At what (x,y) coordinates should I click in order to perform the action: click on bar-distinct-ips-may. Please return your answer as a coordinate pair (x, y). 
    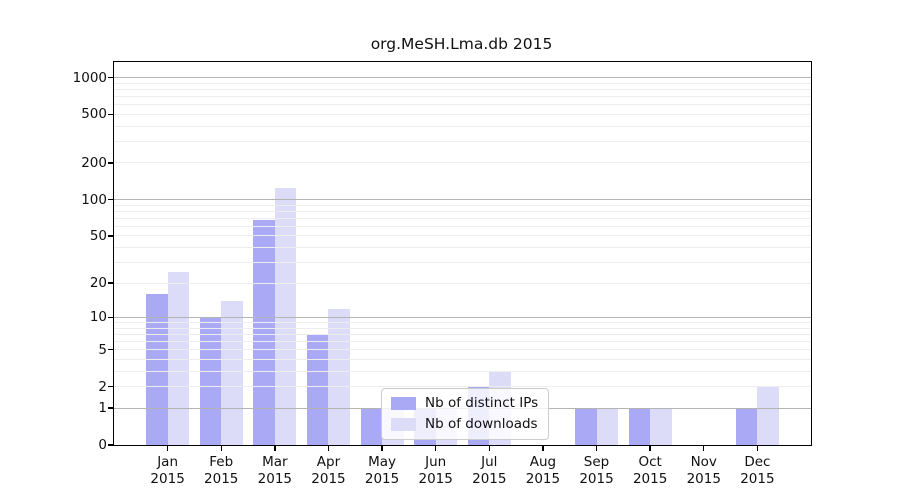
    Looking at the image, I should click on (371, 426).